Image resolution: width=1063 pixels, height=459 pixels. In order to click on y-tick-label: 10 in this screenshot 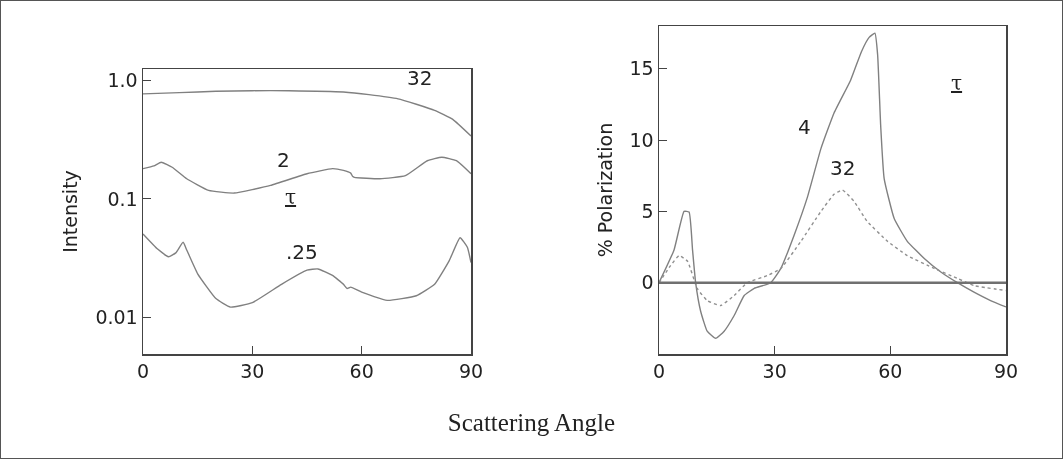, I will do `click(641, 139)`.